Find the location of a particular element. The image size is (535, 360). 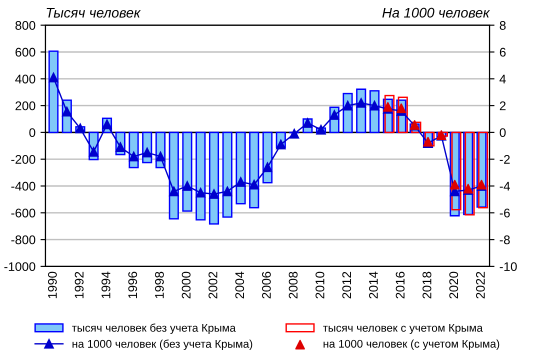

y2-tick-label: -2 is located at coordinates (505, 159).